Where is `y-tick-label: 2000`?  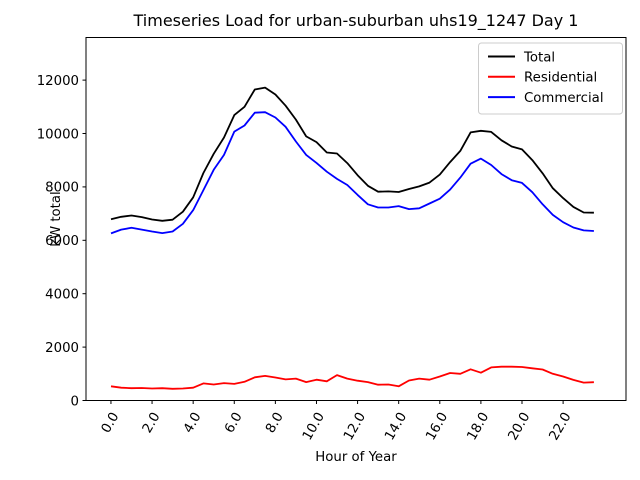 y-tick-label: 2000 is located at coordinates (62, 348).